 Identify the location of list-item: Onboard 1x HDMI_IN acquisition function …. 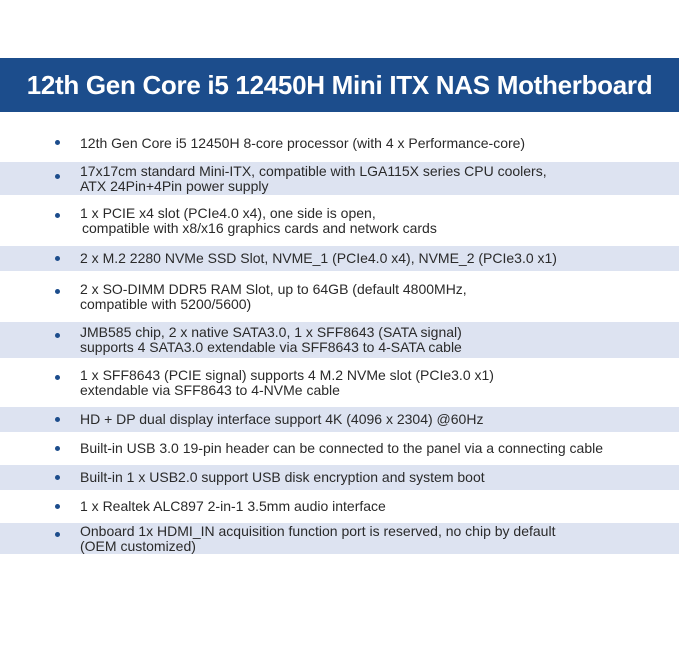
(339, 538).